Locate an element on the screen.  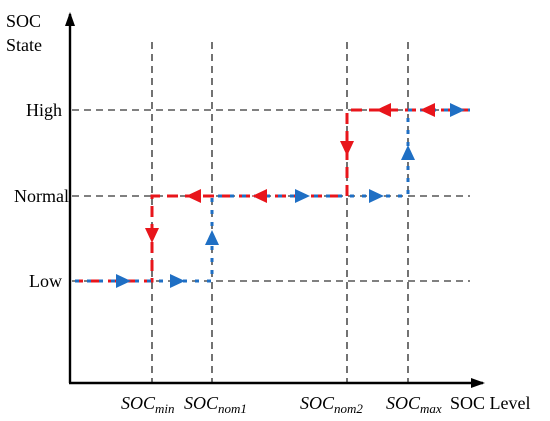
threshold-label-soc-min: SOCmin is located at coordinates (148, 404).